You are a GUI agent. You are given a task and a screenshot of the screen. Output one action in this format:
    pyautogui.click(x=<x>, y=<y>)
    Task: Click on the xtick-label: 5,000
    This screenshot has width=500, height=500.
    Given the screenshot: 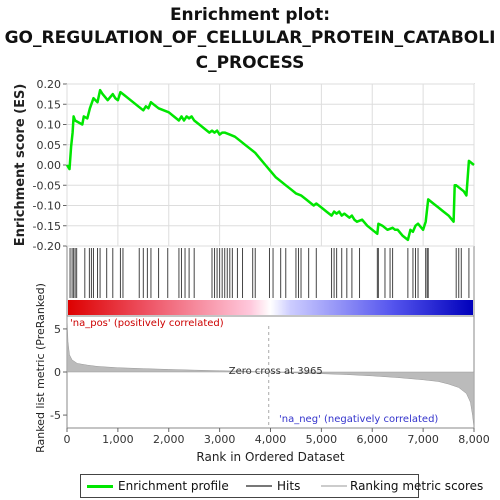 What is the action you would take?
    pyautogui.click(x=322, y=439)
    